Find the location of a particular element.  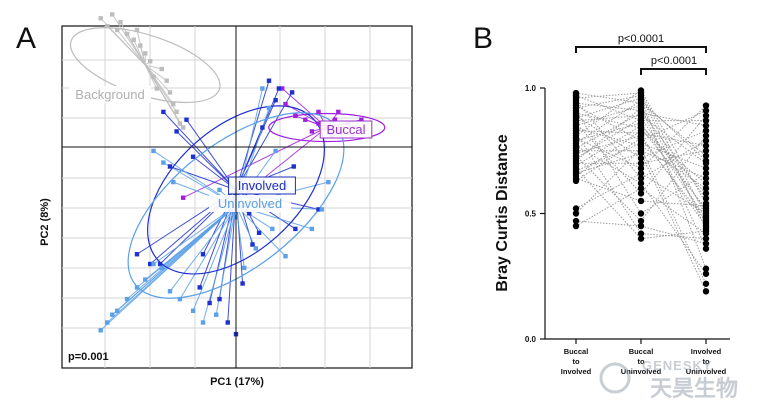

y-tick-label: 1.0 is located at coordinates (531, 88).